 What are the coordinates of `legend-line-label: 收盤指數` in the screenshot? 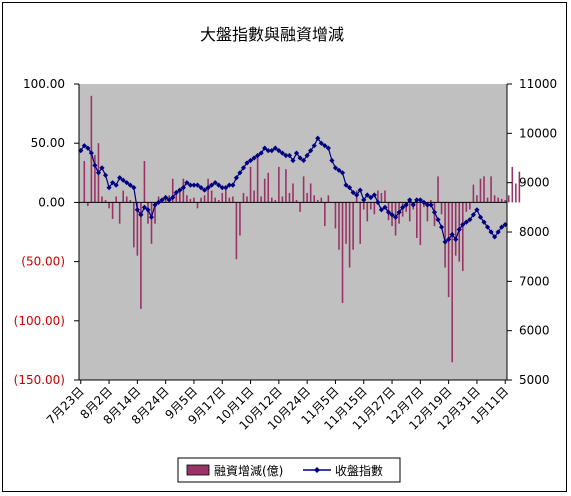 It's located at (359, 470).